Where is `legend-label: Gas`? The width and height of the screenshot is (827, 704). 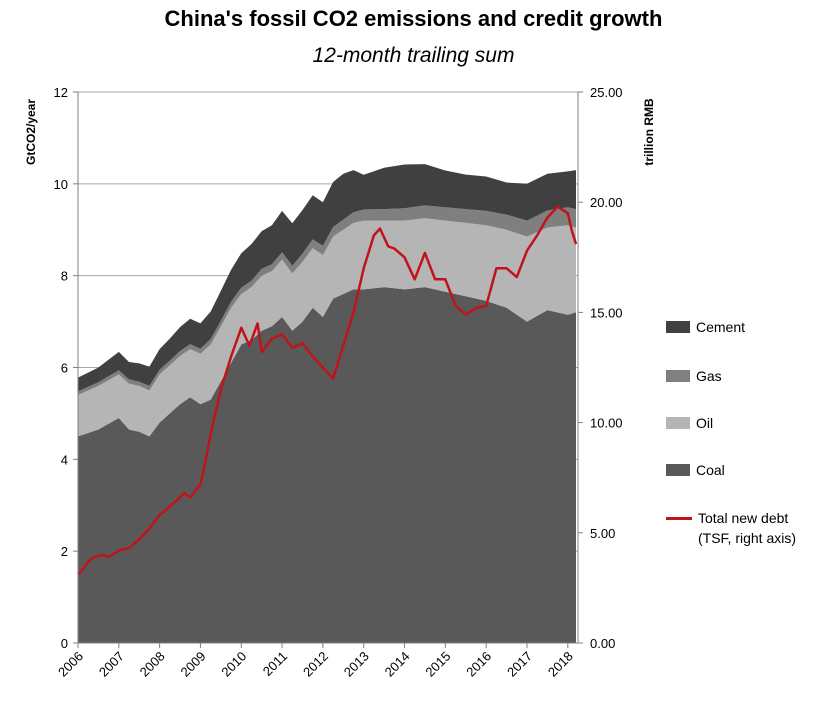 legend-label: Gas is located at coordinates (709, 376).